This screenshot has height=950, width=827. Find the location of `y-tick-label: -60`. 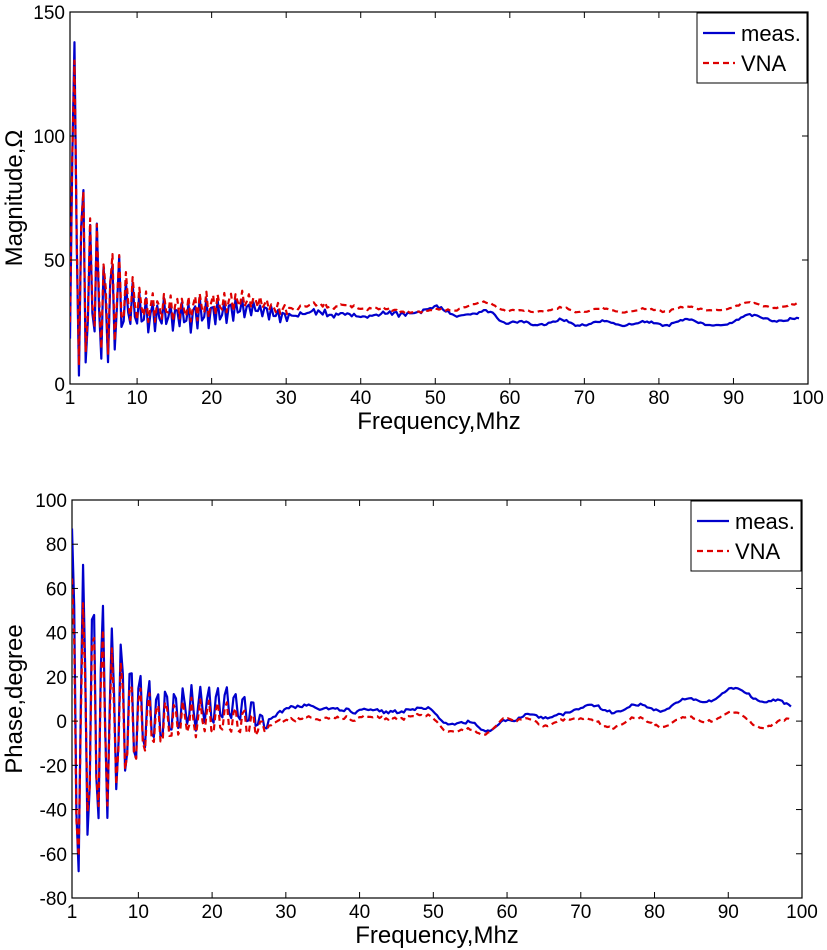

y-tick-label: -60 is located at coordinates (53, 855).